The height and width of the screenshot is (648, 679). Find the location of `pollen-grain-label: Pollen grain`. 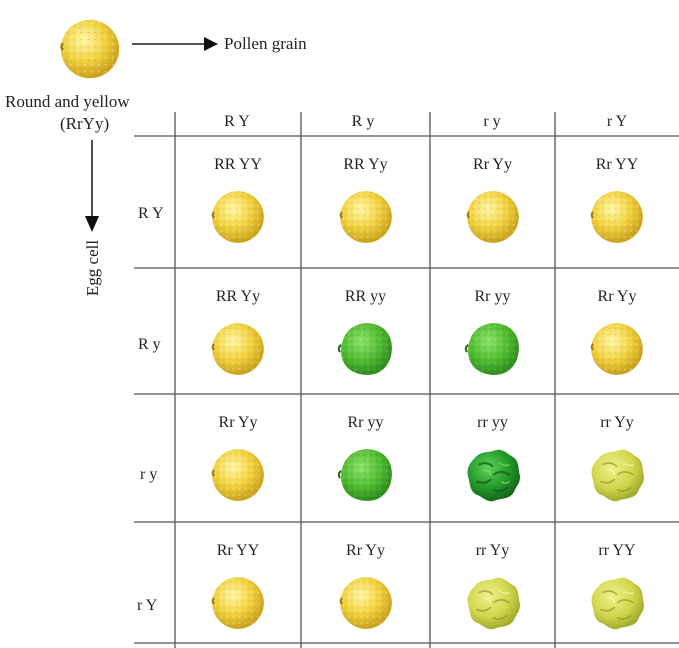

pollen-grain-label: Pollen grain is located at coordinates (265, 43).